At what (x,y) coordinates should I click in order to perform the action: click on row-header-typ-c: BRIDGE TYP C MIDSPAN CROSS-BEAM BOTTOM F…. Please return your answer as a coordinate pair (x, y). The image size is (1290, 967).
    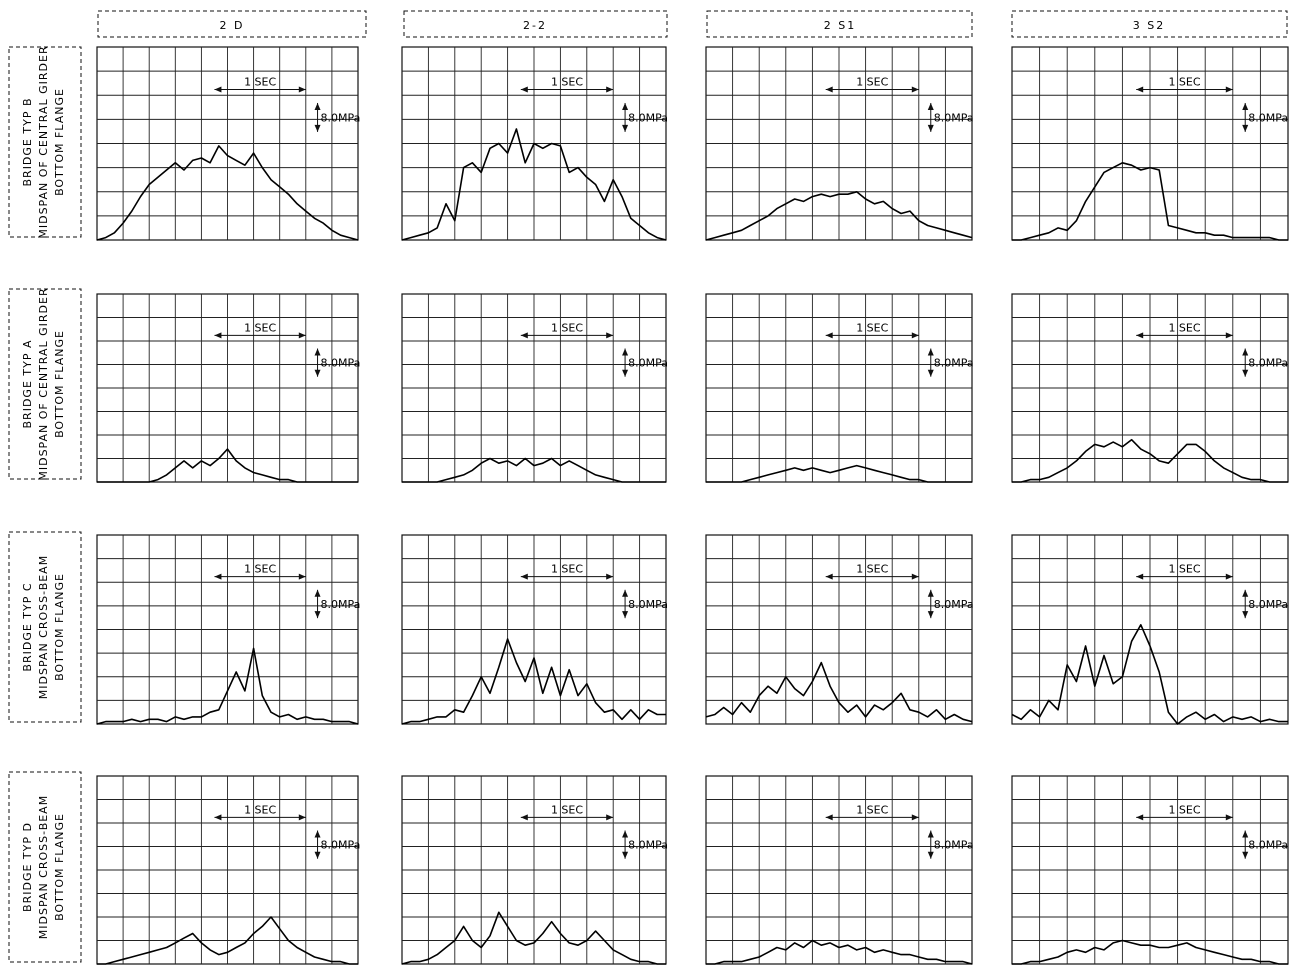
    Looking at the image, I should click on (45, 627).